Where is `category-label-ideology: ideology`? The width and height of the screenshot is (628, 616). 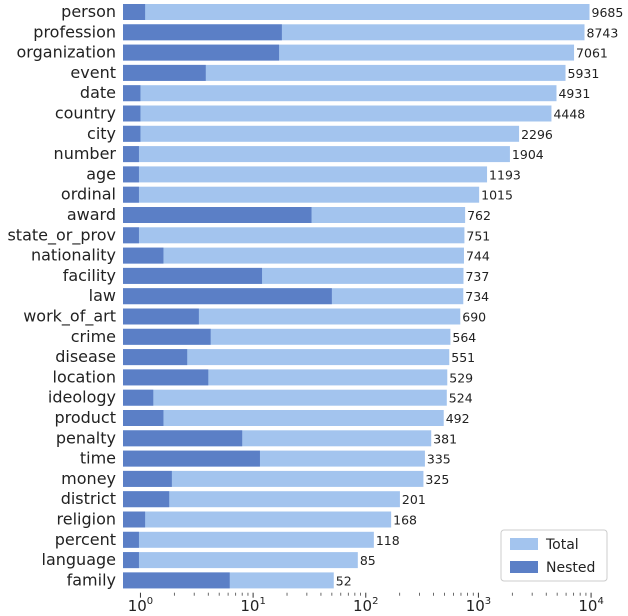
category-label-ideology: ideology is located at coordinates (82, 397).